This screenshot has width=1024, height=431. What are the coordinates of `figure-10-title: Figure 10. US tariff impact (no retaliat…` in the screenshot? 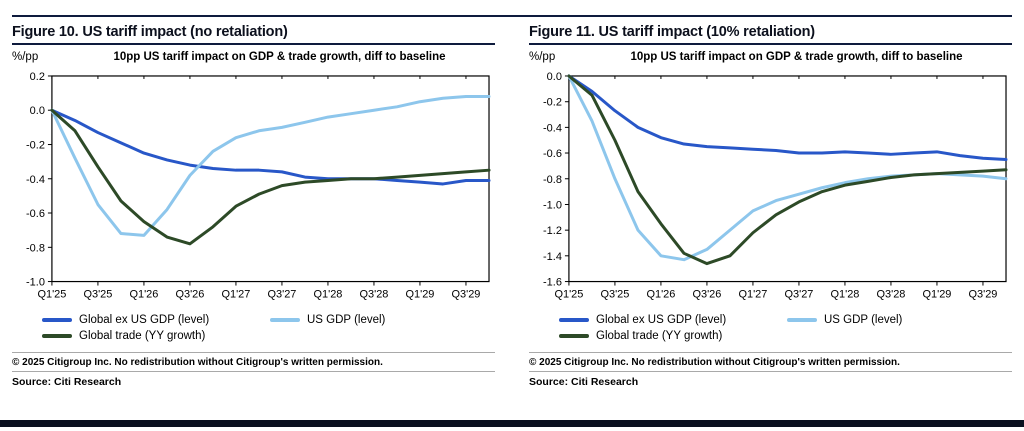 It's located at (150, 32).